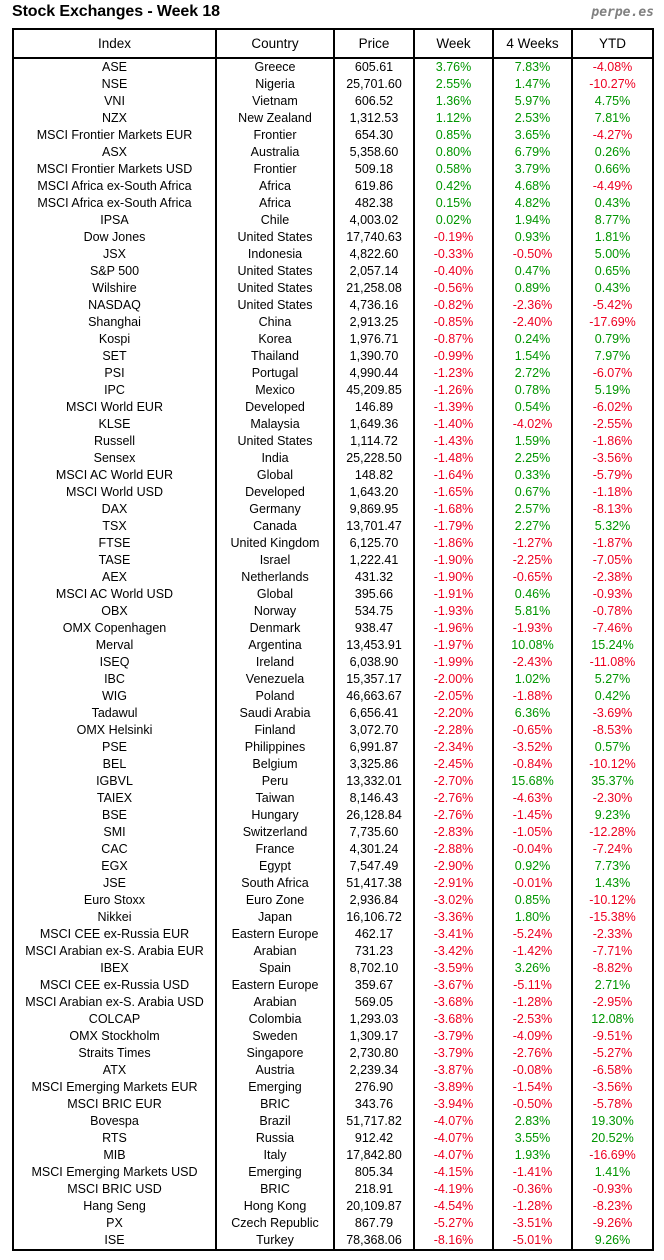 The width and height of the screenshot is (664, 1260). What do you see at coordinates (275, 900) in the screenshot?
I see `cell-country: Euro Zone` at bounding box center [275, 900].